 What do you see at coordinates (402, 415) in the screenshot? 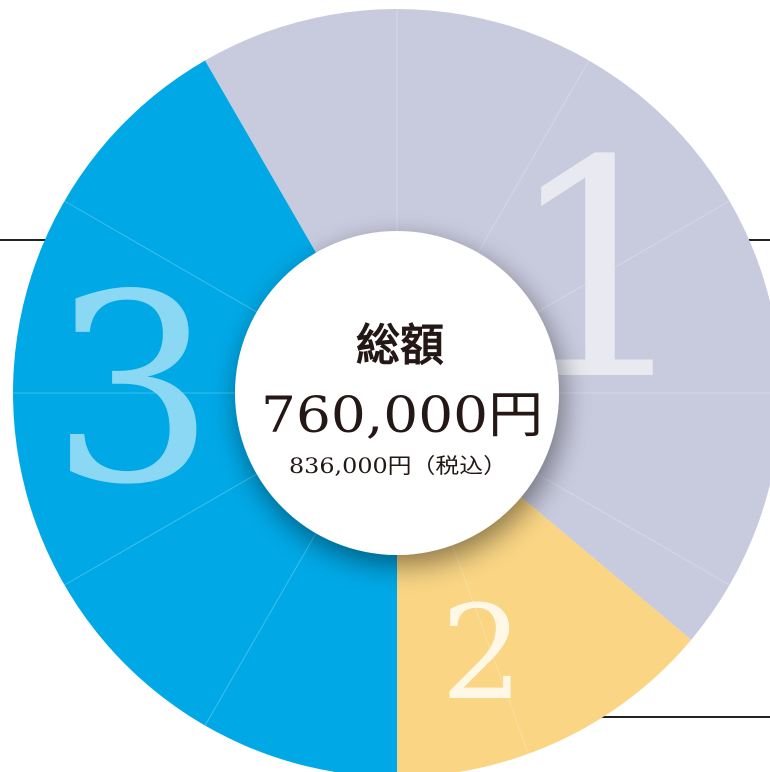
I see `center-total: 760,000円` at bounding box center [402, 415].